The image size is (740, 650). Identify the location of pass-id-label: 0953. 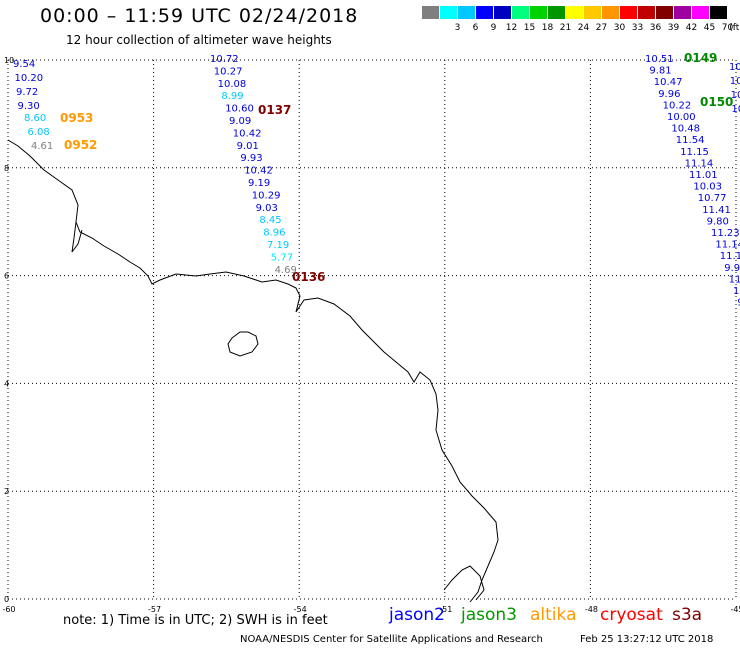
(76, 118).